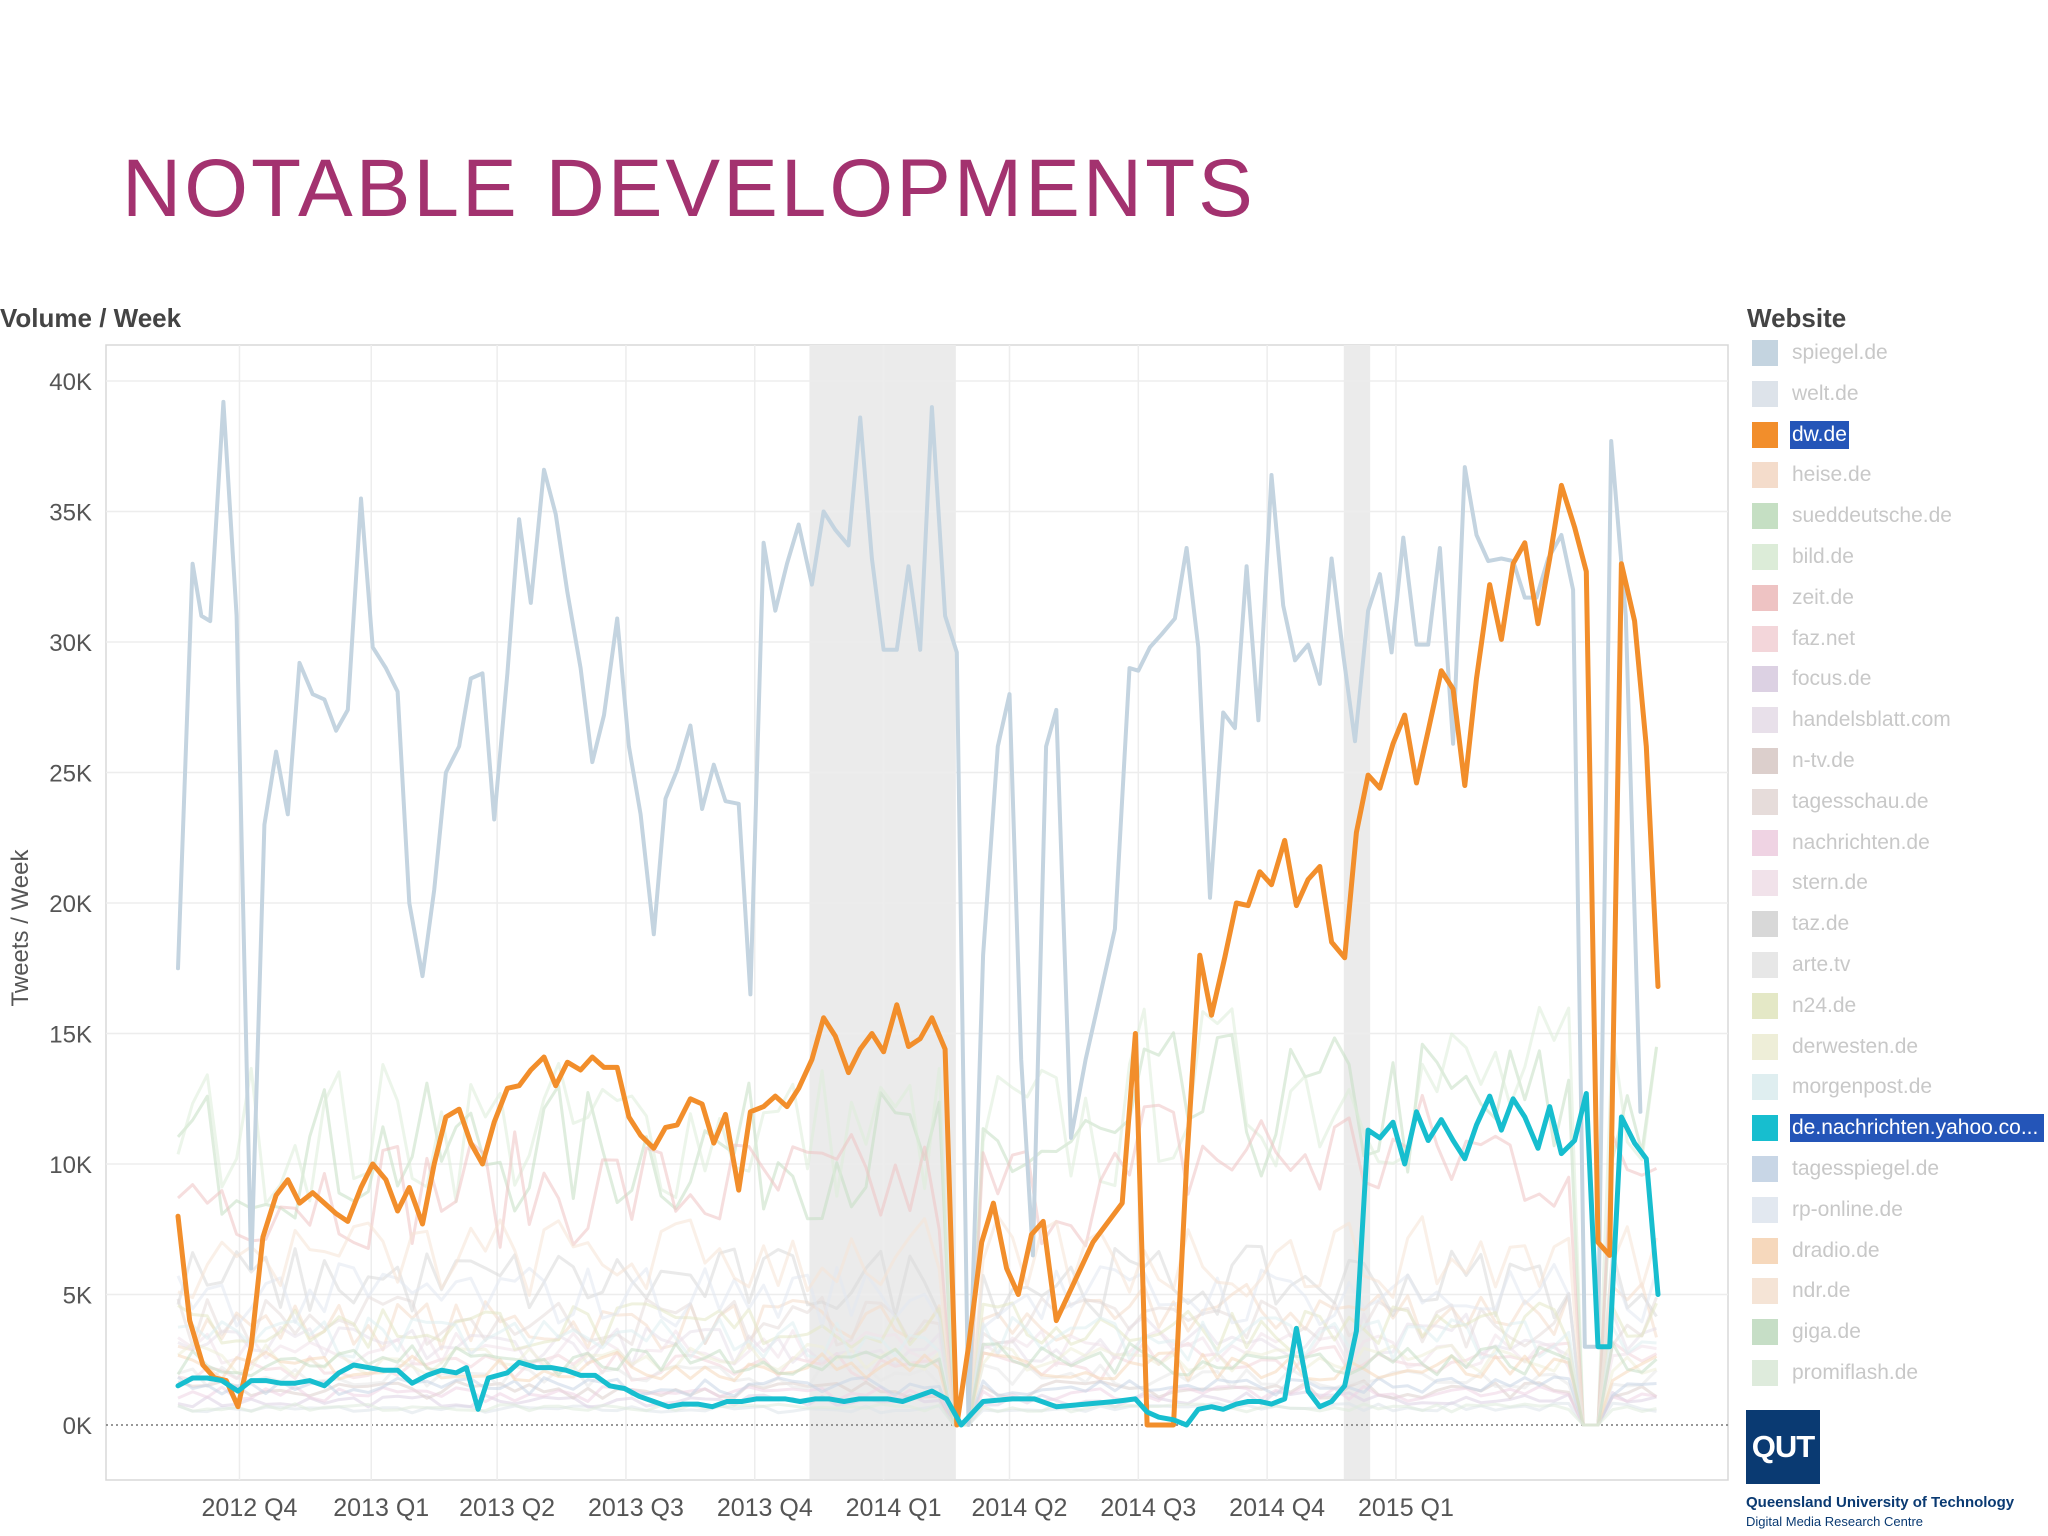  I want to click on legend-item: giga.de, so click(1900, 1332).